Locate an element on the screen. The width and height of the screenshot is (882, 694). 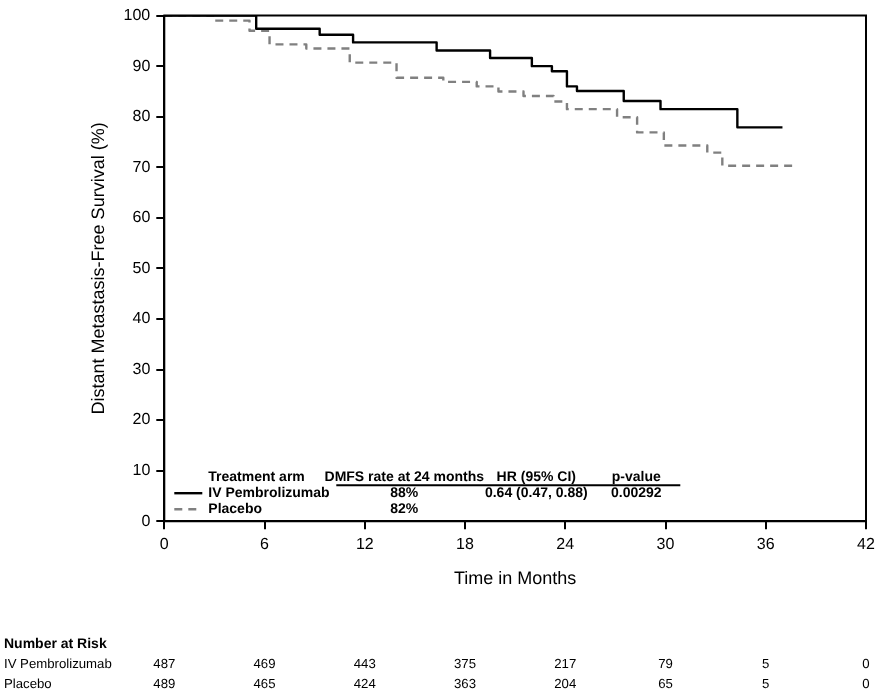
y-axis-title: Distant Metastasis-Free Survival (%) is located at coordinates (97, 268).